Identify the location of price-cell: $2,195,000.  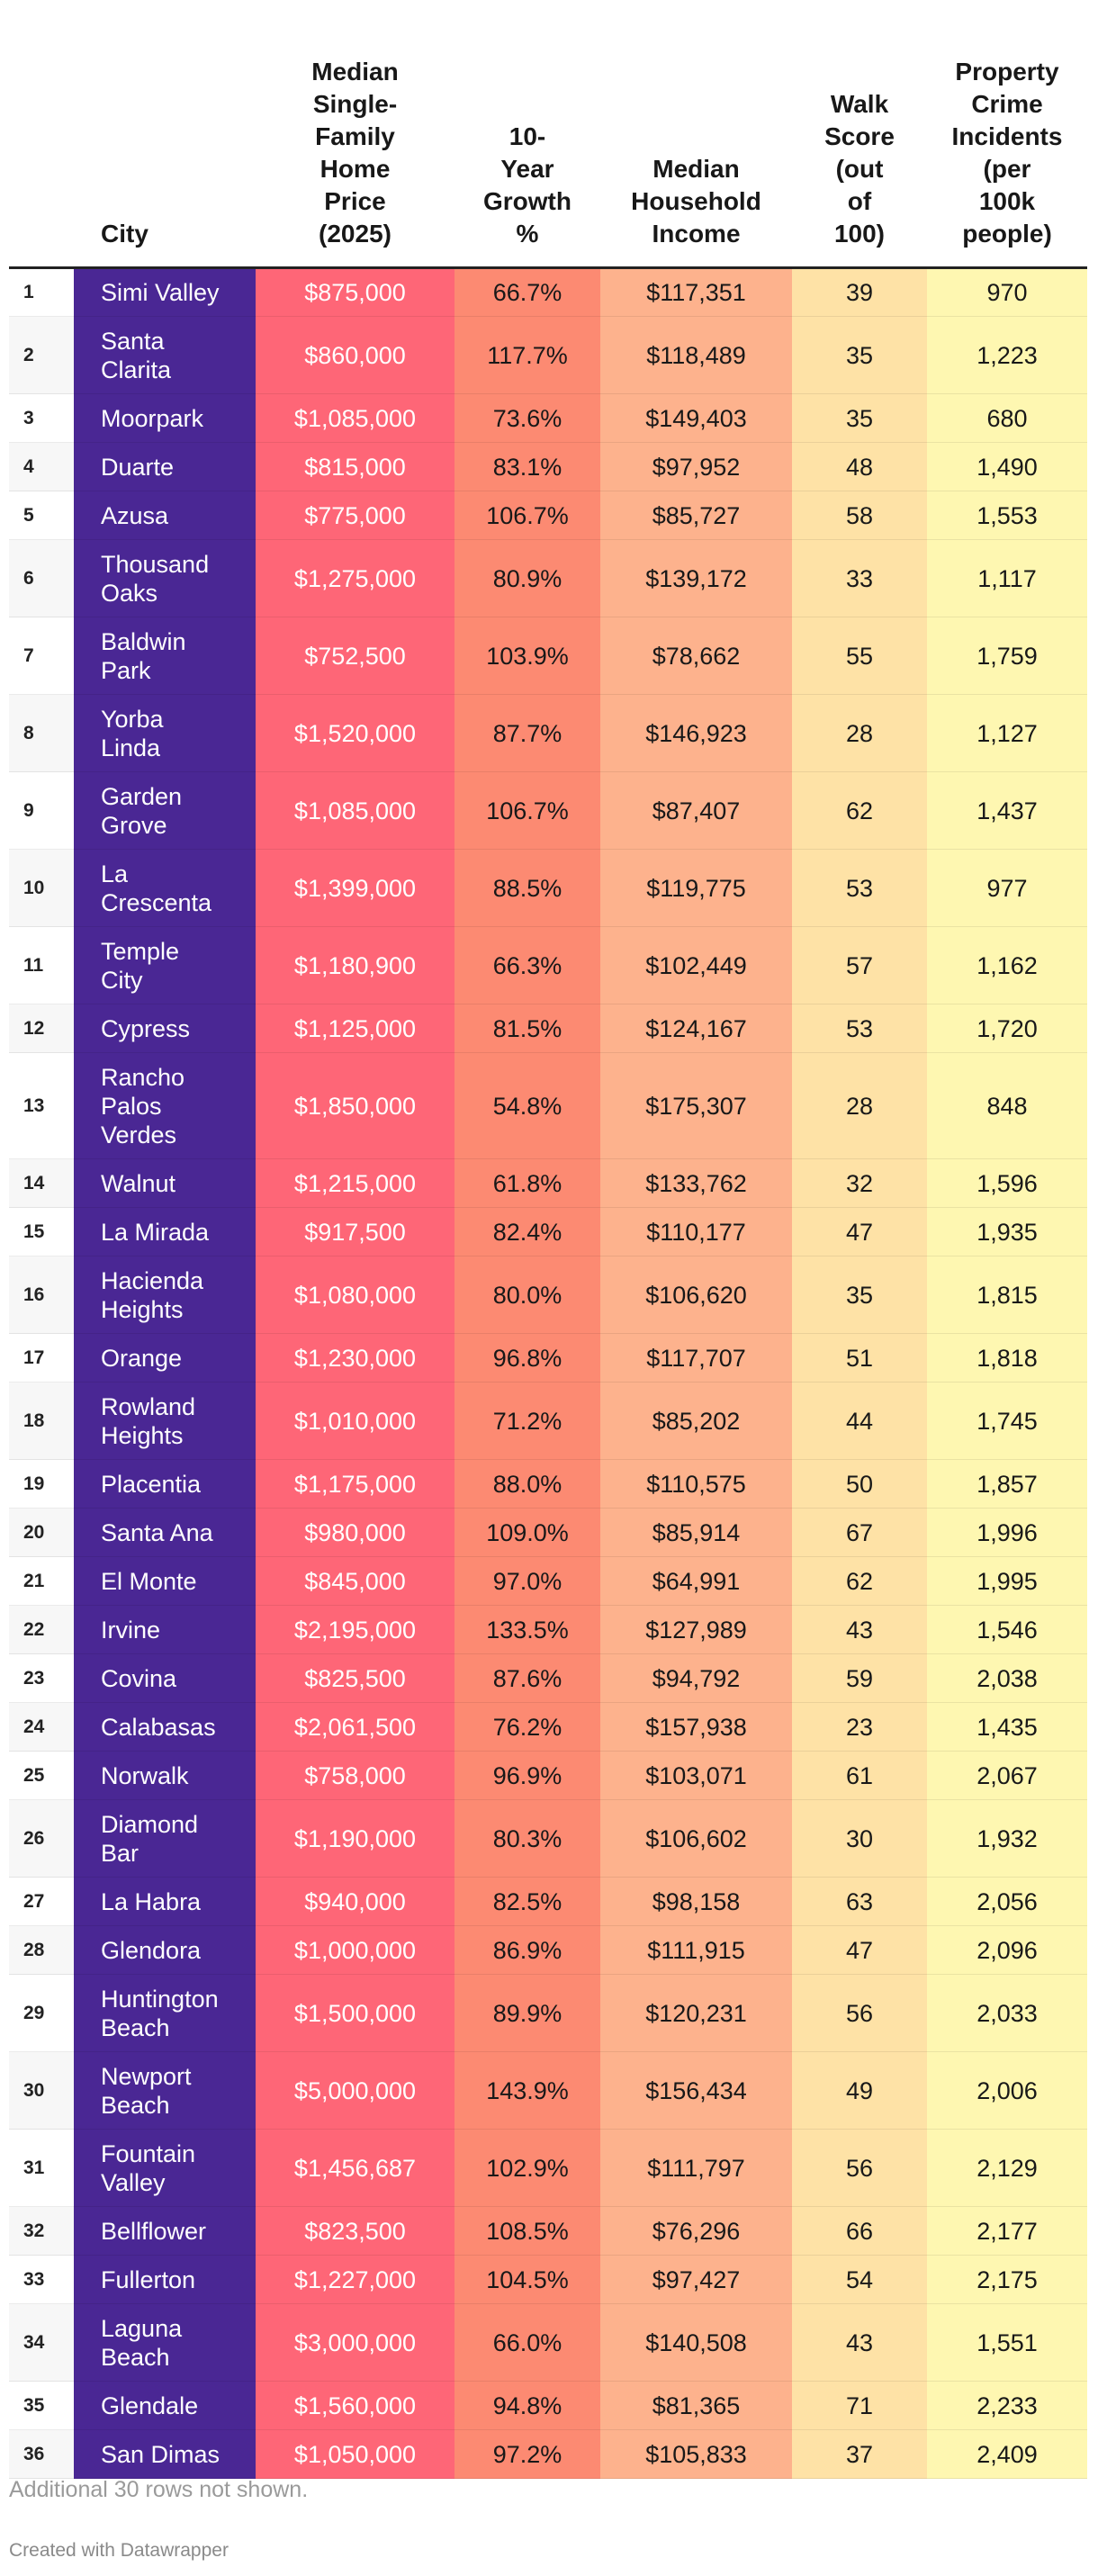
(355, 1629).